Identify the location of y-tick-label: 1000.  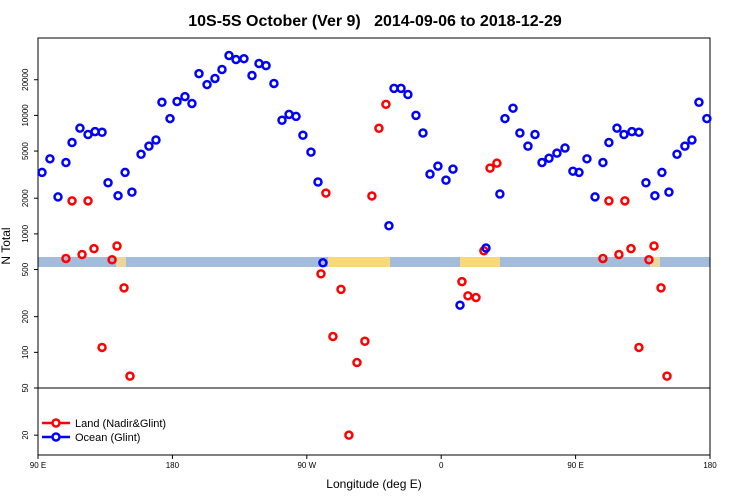
(25, 233).